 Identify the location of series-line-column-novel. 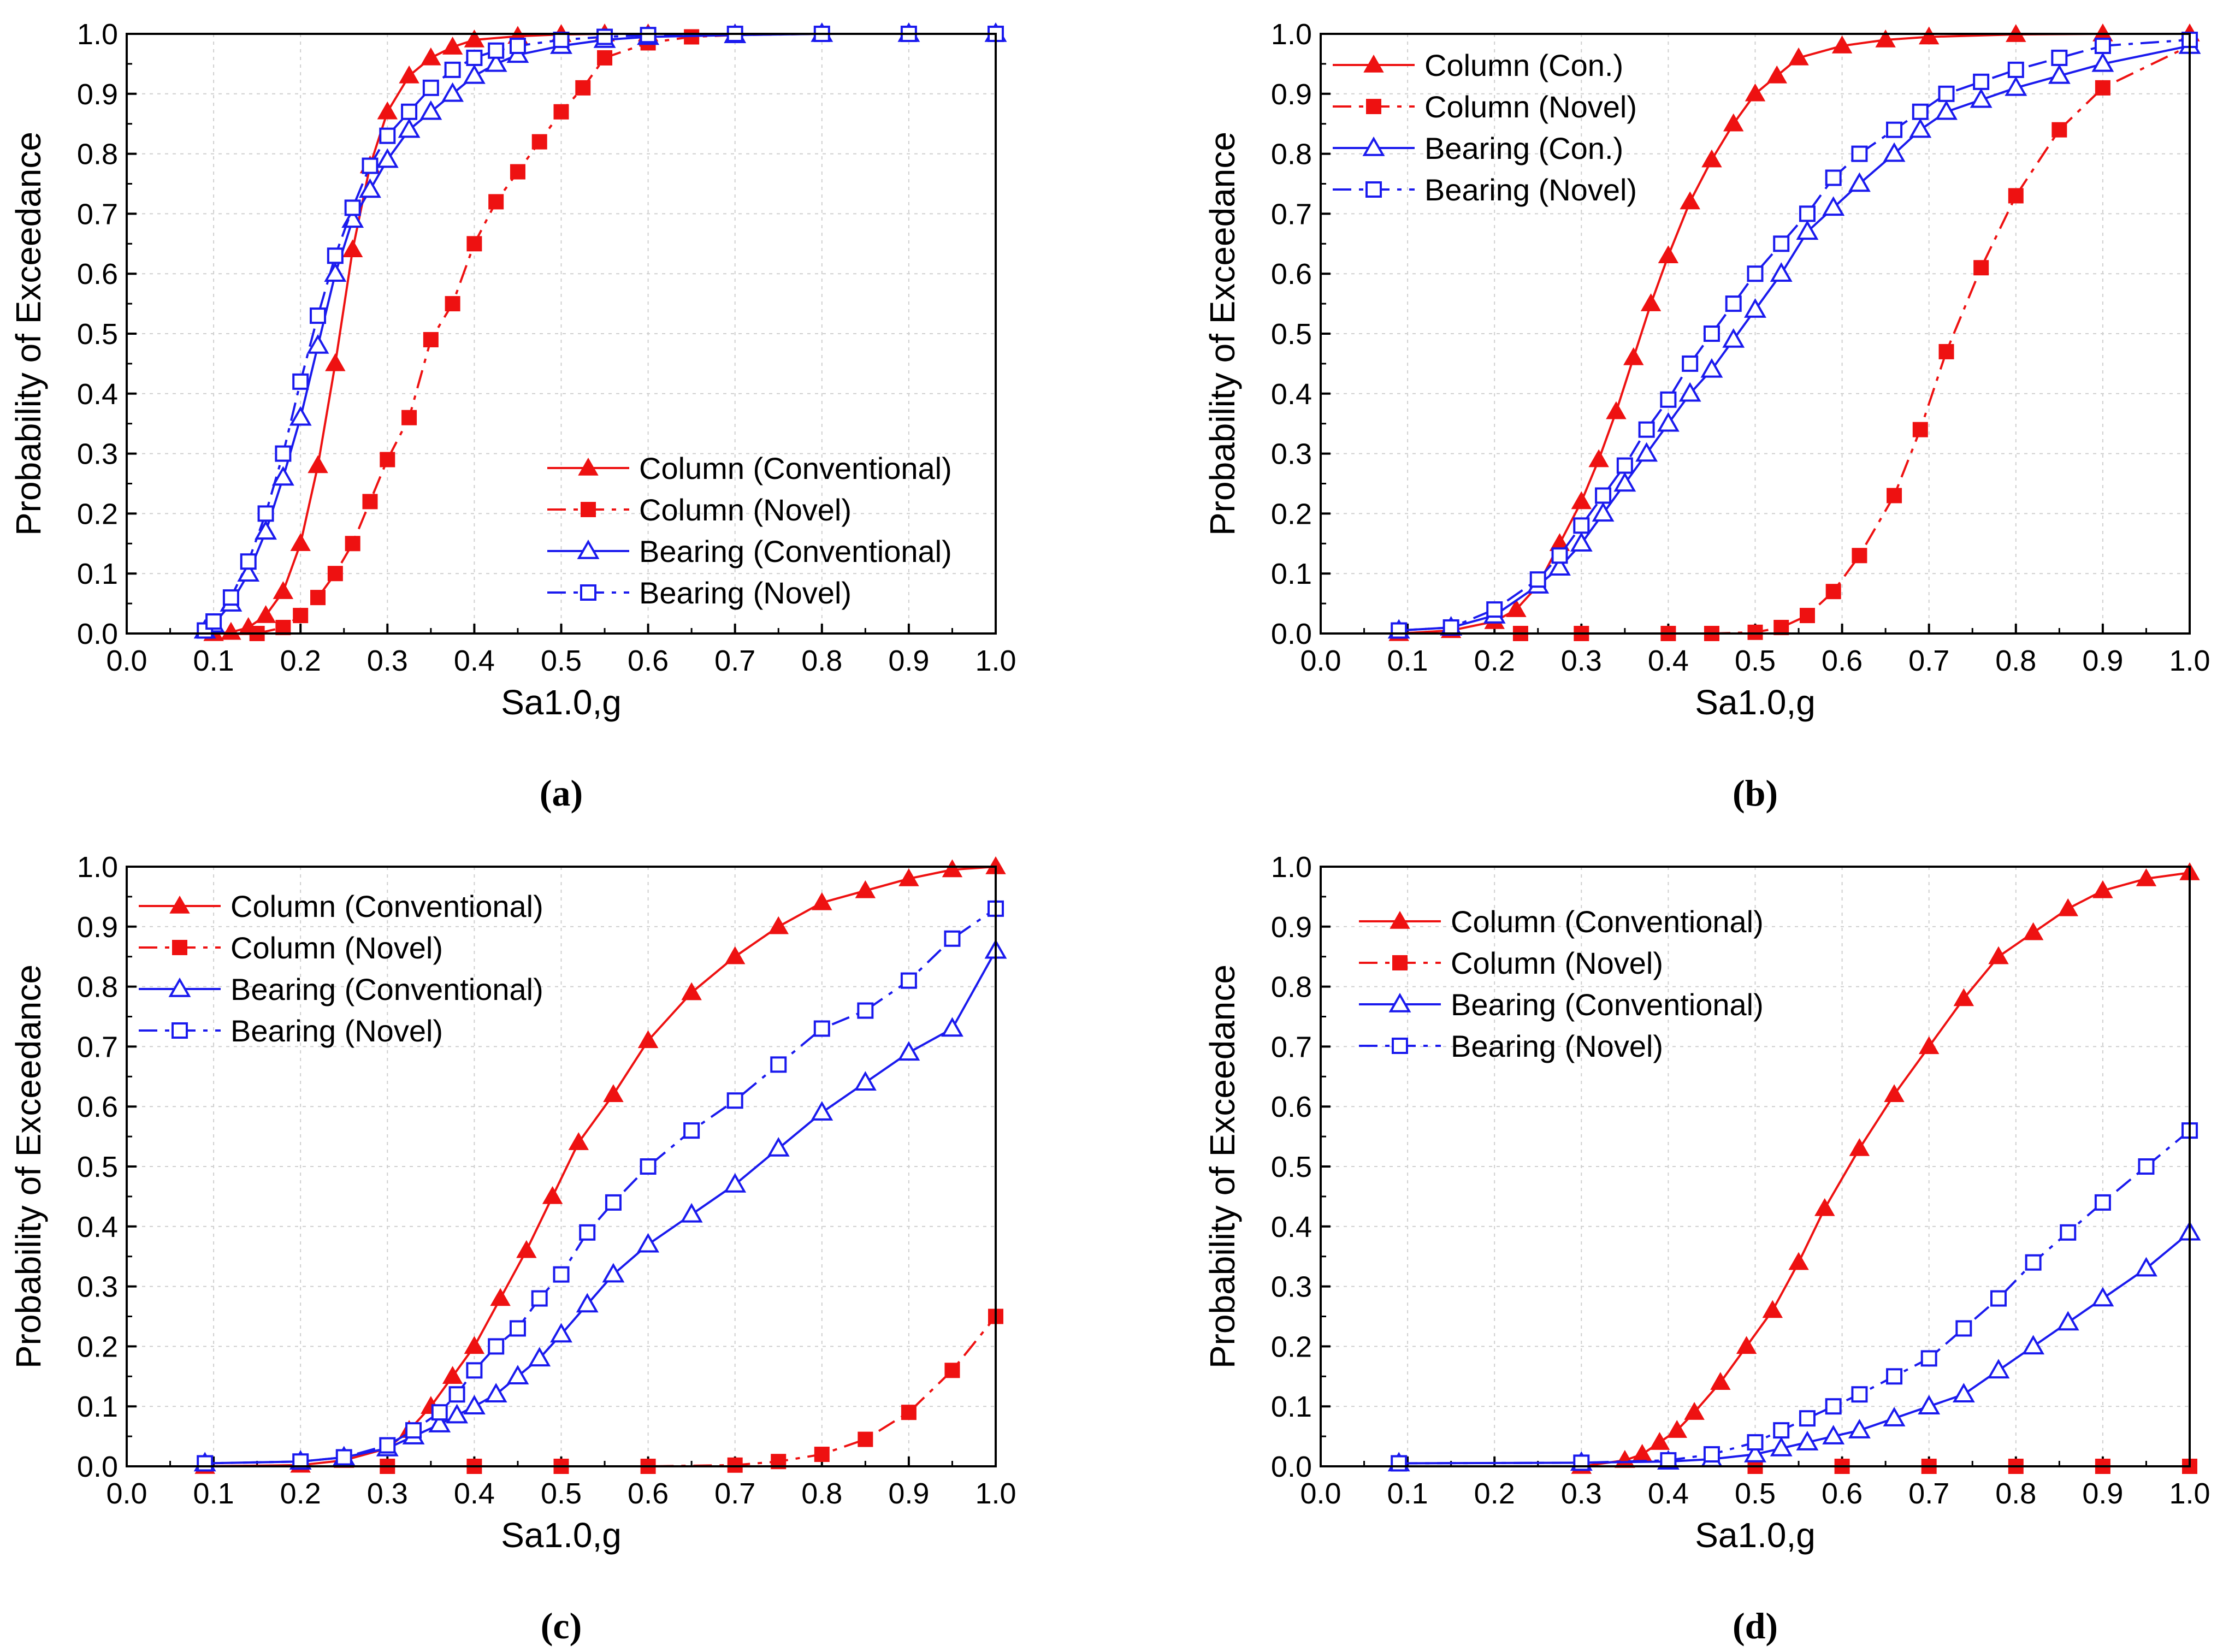
(626, 334).